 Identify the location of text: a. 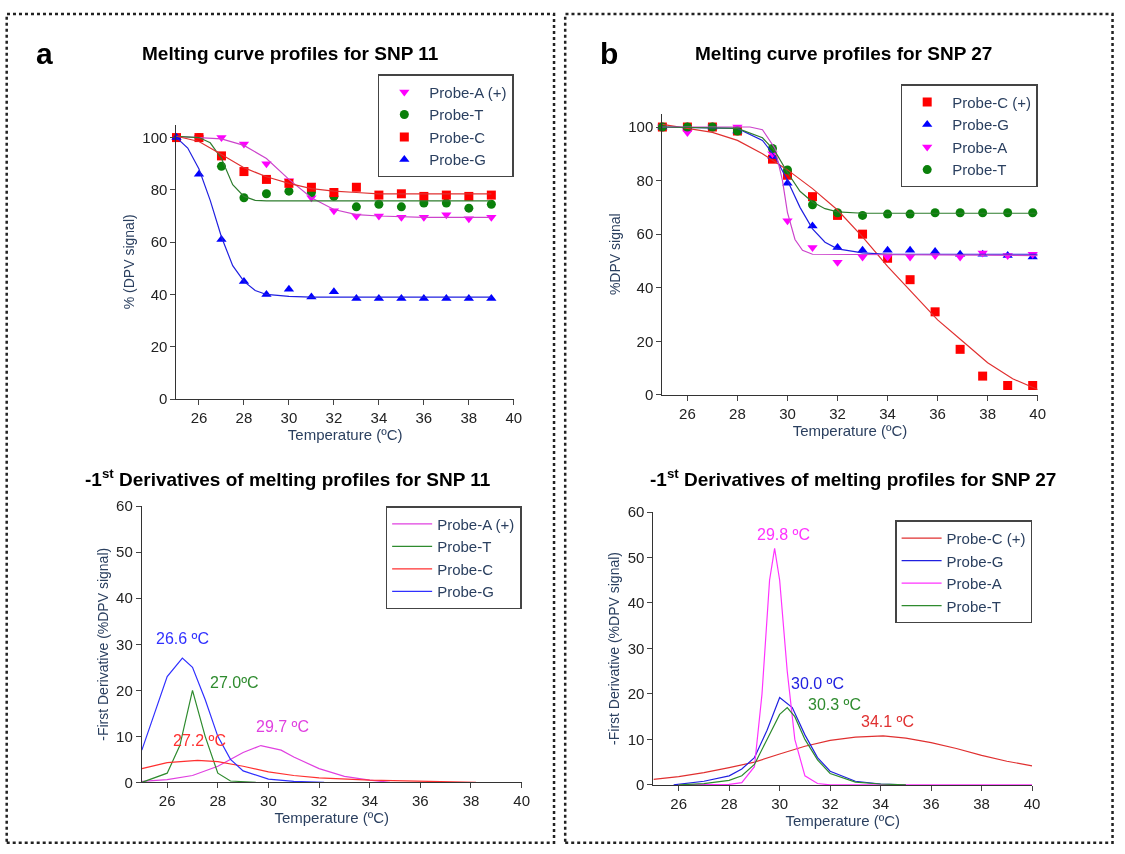
(44, 53).